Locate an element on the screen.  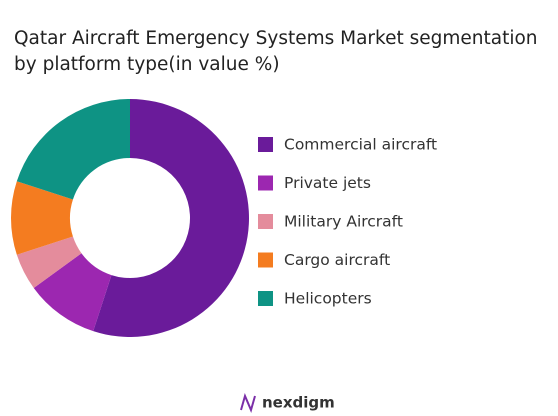
brand-name: nexdigm is located at coordinates (298, 403).